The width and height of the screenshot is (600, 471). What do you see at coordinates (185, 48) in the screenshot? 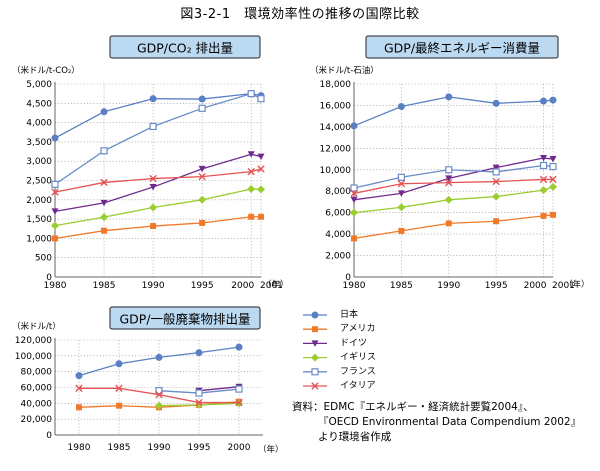
I see `chart-title: GDP/CO₂ 排出量` at bounding box center [185, 48].